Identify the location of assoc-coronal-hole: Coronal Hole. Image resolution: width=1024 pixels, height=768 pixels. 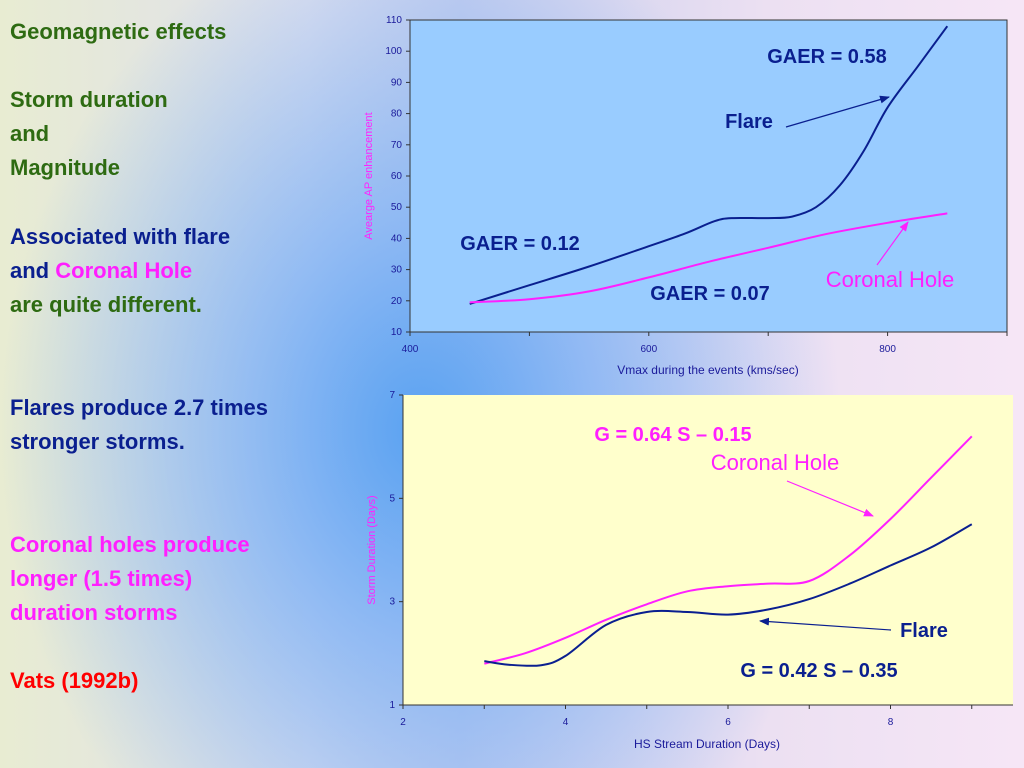
(124, 270).